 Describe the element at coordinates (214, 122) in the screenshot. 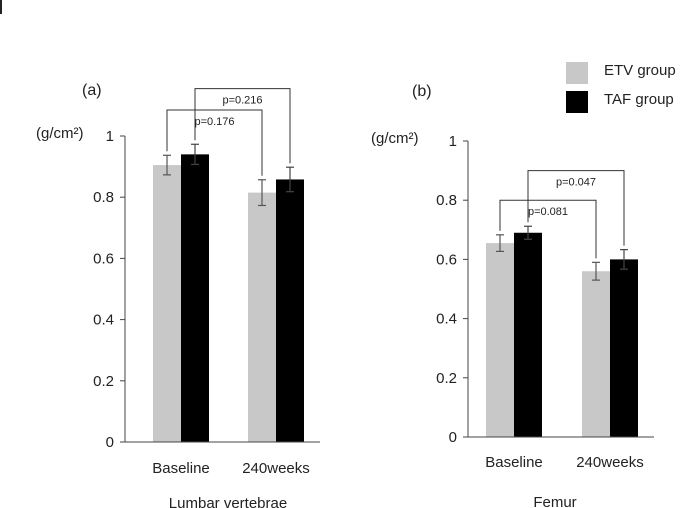

I see `panel-a-p-value-0: p=0.176` at that location.